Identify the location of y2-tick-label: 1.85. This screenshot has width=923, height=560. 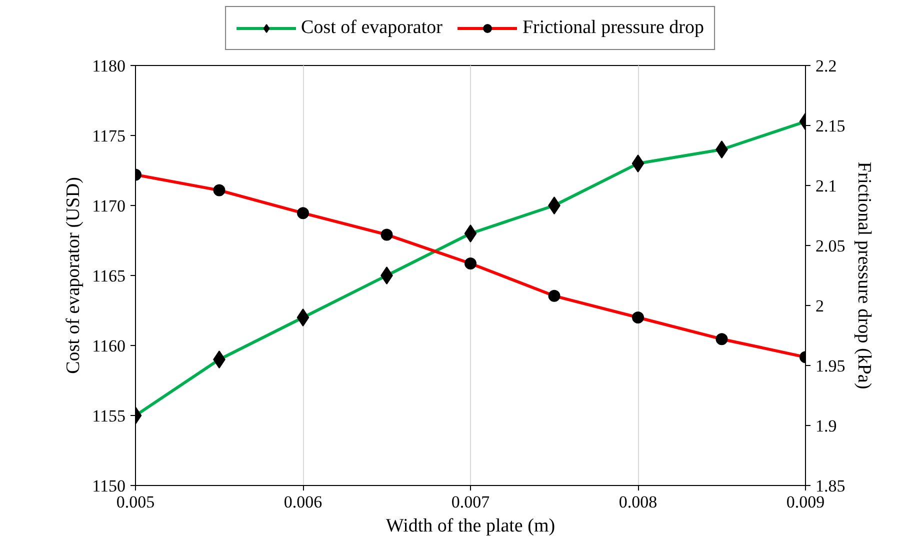
(831, 486).